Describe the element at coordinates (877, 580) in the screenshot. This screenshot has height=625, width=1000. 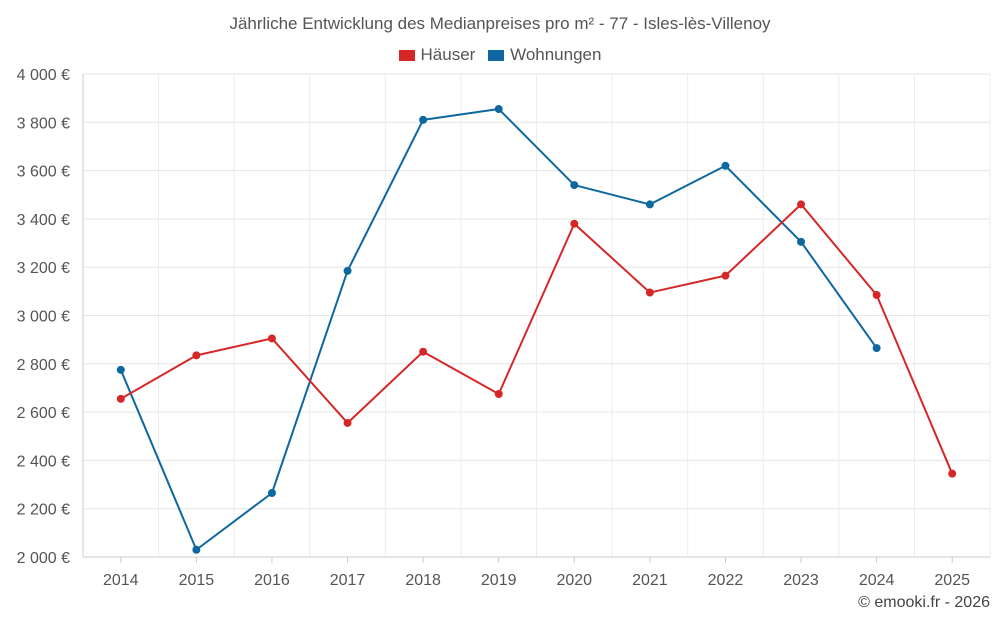
I see `x-tick-label: 2024` at that location.